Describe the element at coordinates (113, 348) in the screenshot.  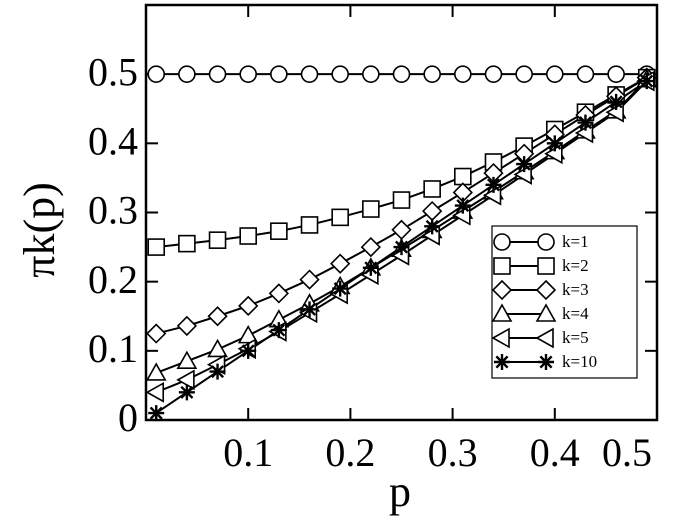
I see `y-tick-label: 0.1` at that location.